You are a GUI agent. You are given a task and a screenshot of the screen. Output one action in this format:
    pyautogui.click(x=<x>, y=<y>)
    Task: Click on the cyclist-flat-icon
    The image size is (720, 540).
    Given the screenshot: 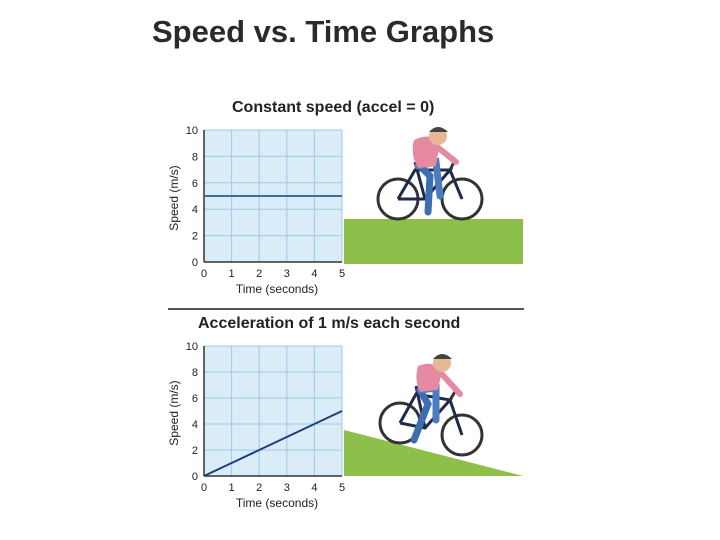 What is the action you would take?
    pyautogui.click(x=430, y=174)
    